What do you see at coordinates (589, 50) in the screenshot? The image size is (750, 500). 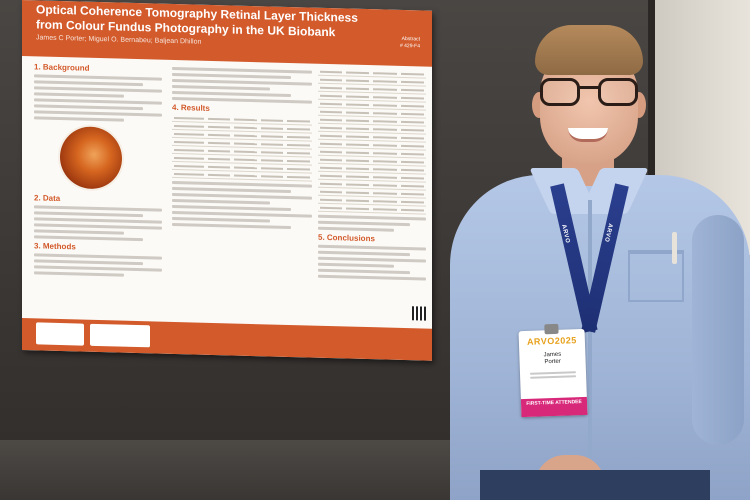 I see `hair` at bounding box center [589, 50].